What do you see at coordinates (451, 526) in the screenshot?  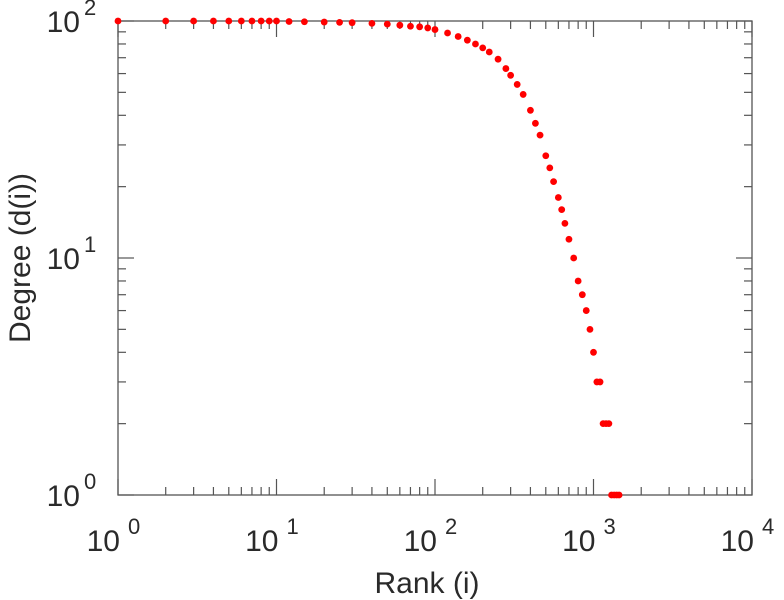 I see `x-tick-exponent: 2` at bounding box center [451, 526].